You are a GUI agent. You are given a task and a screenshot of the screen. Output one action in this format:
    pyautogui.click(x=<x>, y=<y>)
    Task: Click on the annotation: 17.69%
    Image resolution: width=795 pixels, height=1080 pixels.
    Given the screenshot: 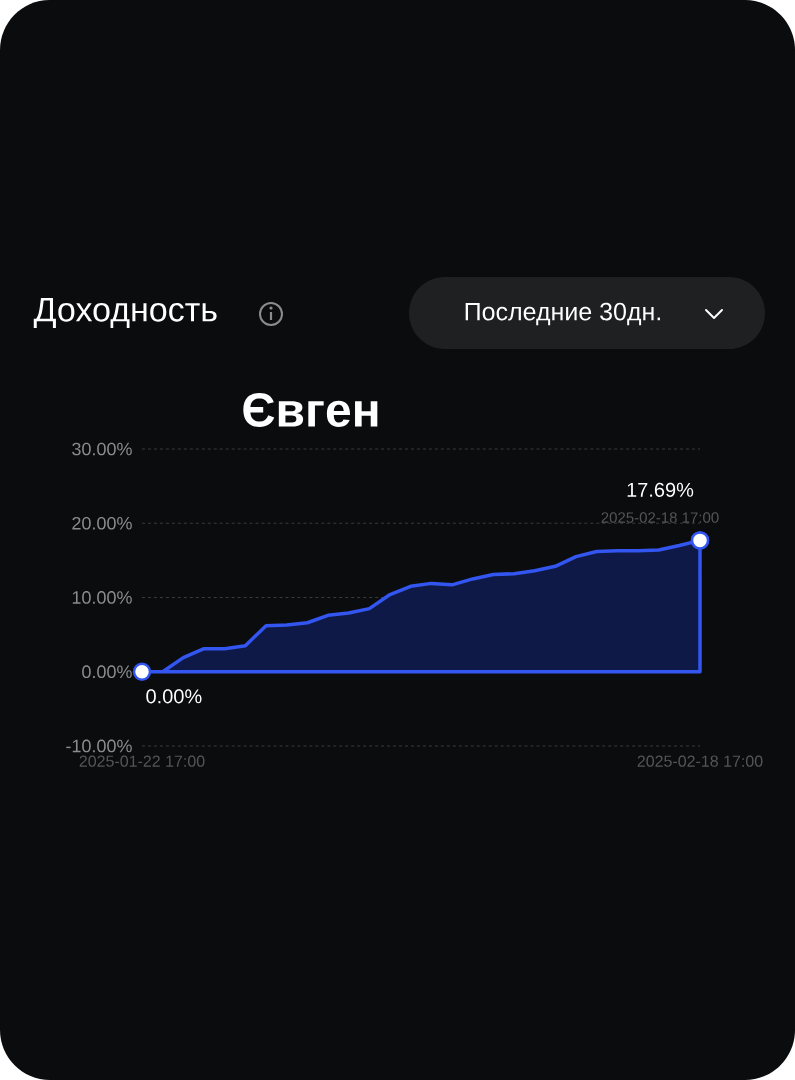 What is the action you would take?
    pyautogui.click(x=660, y=489)
    